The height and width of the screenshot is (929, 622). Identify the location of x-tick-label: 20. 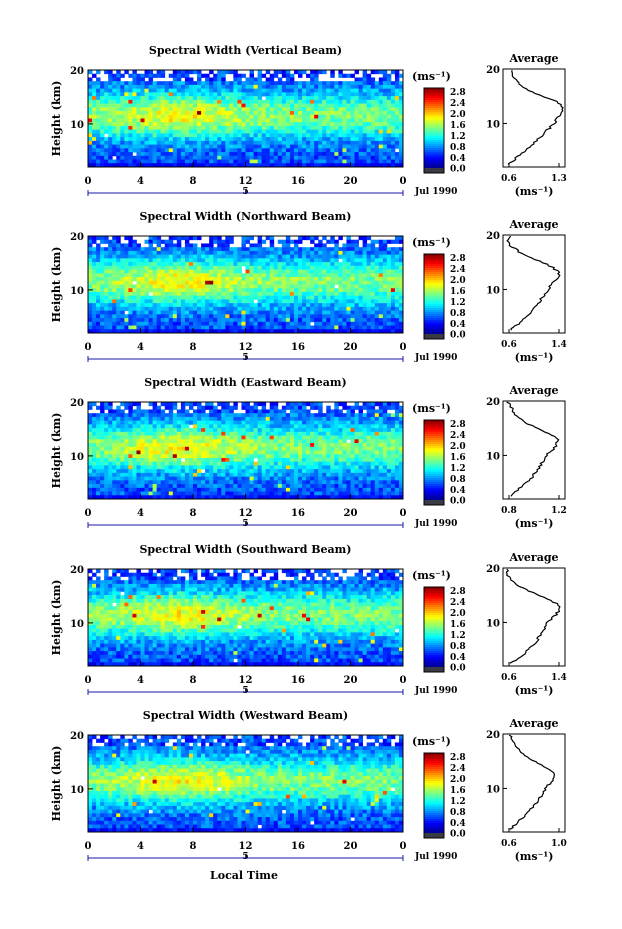
(351, 347).